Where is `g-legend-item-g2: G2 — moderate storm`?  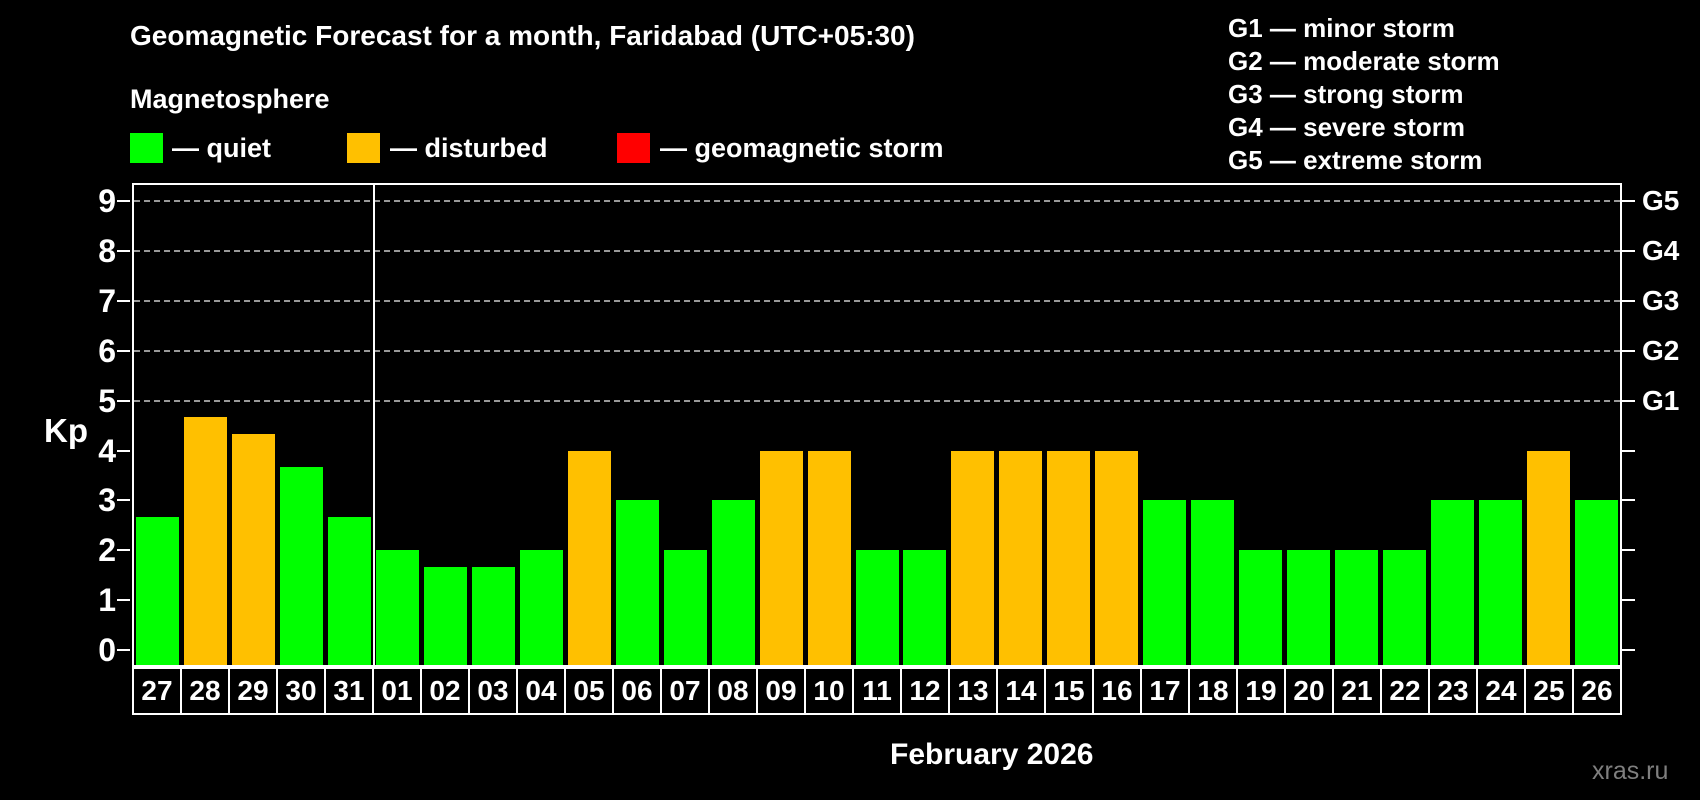
g-legend-item-g2: G2 — moderate storm is located at coordinates (1364, 61).